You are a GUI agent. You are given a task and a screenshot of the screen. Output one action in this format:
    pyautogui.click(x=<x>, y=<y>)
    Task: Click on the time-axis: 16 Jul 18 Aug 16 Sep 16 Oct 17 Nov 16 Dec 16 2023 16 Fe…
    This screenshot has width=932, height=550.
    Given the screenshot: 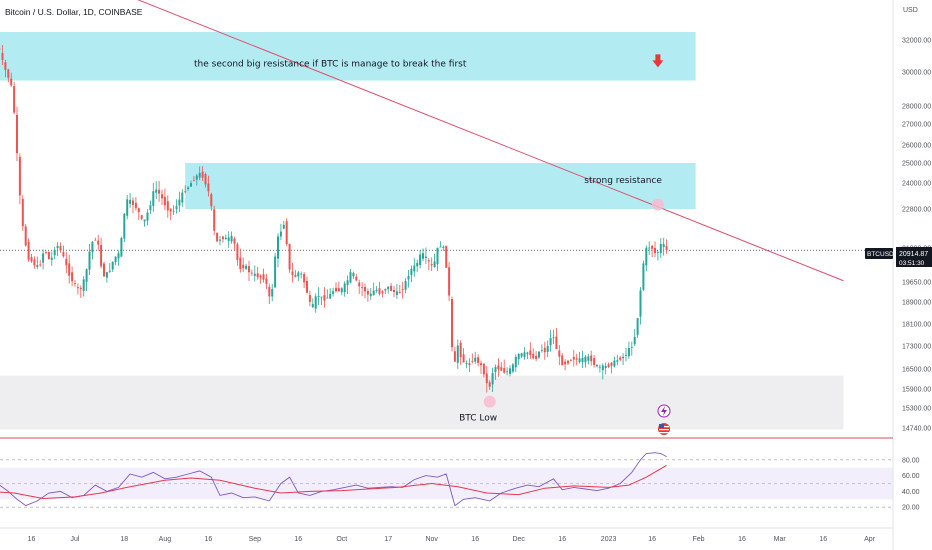 What is the action you would take?
    pyautogui.click(x=452, y=539)
    